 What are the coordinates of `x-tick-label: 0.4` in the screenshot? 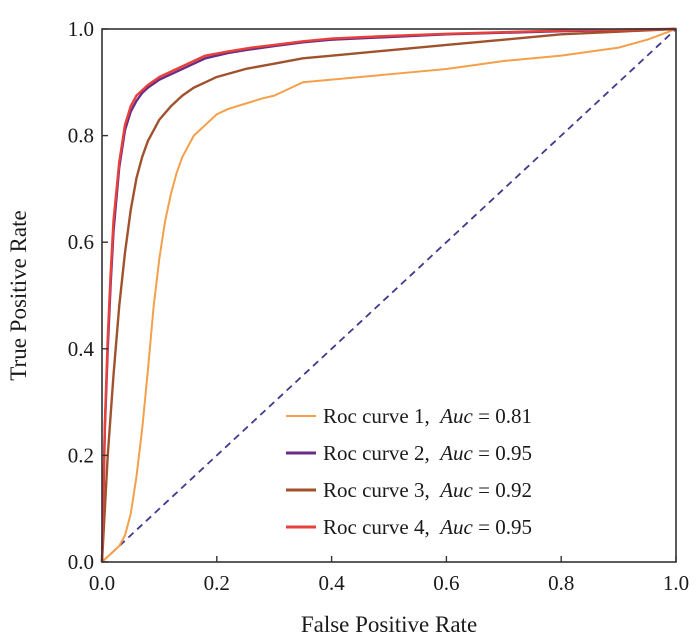 It's located at (331, 583).